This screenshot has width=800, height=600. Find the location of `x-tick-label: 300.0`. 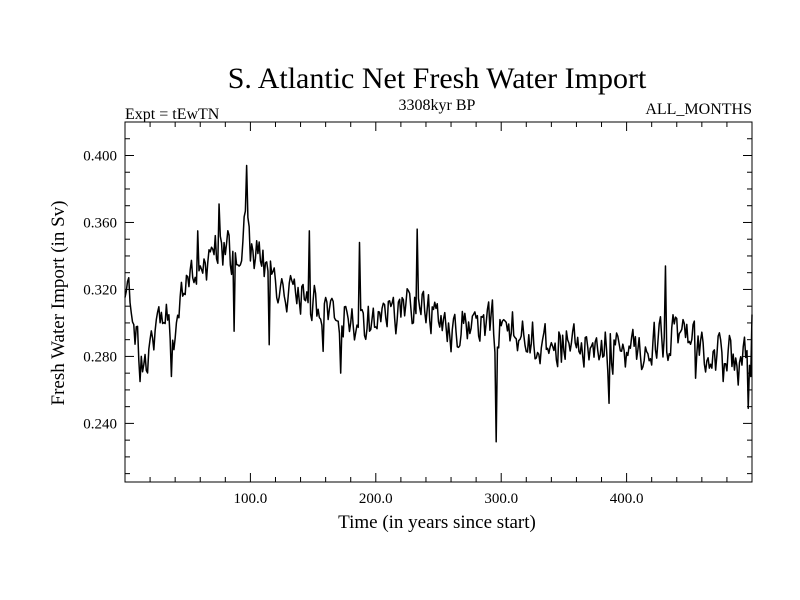

x-tick-label: 300.0 is located at coordinates (501, 499).